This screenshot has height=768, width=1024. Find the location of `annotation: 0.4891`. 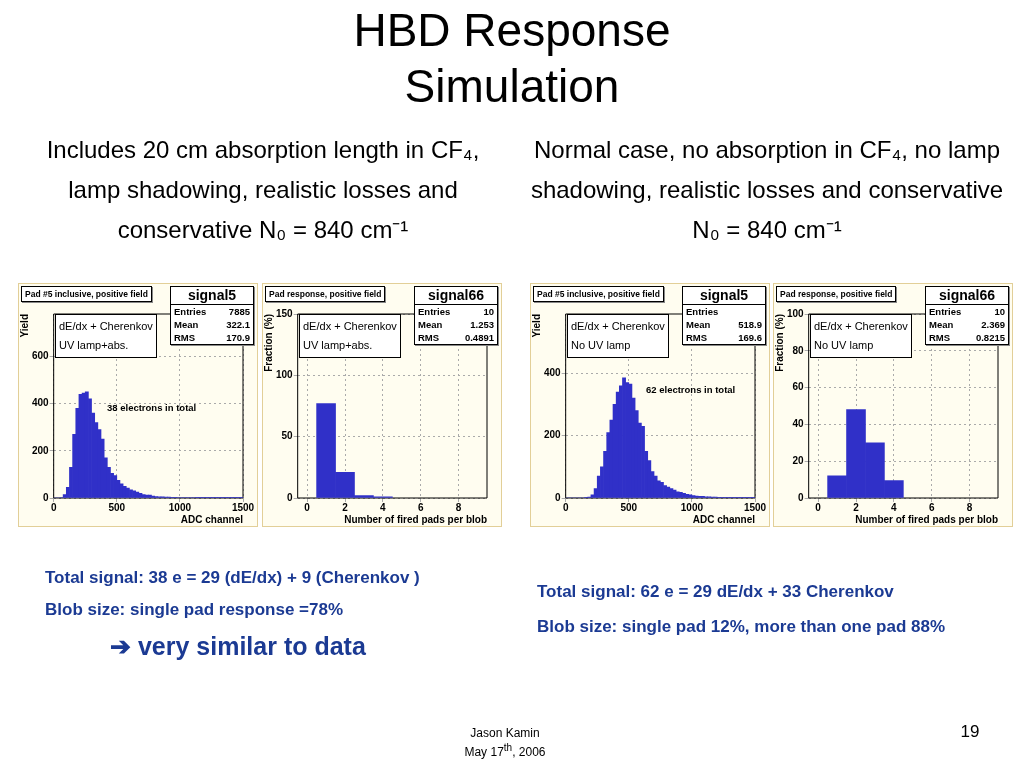

annotation: 0.4891 is located at coordinates (479, 337).